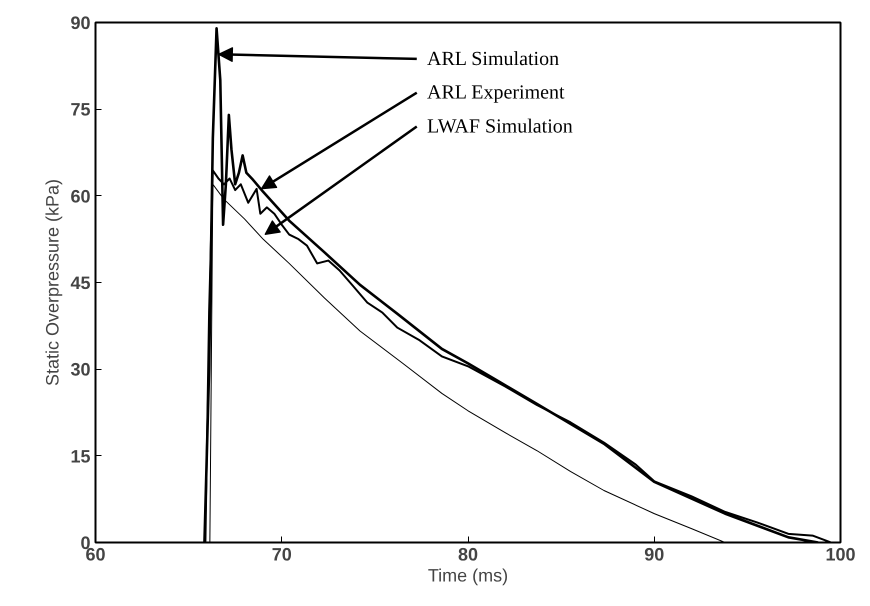 This screenshot has height=606, width=870. I want to click on x-tick-label: 70, so click(282, 554).